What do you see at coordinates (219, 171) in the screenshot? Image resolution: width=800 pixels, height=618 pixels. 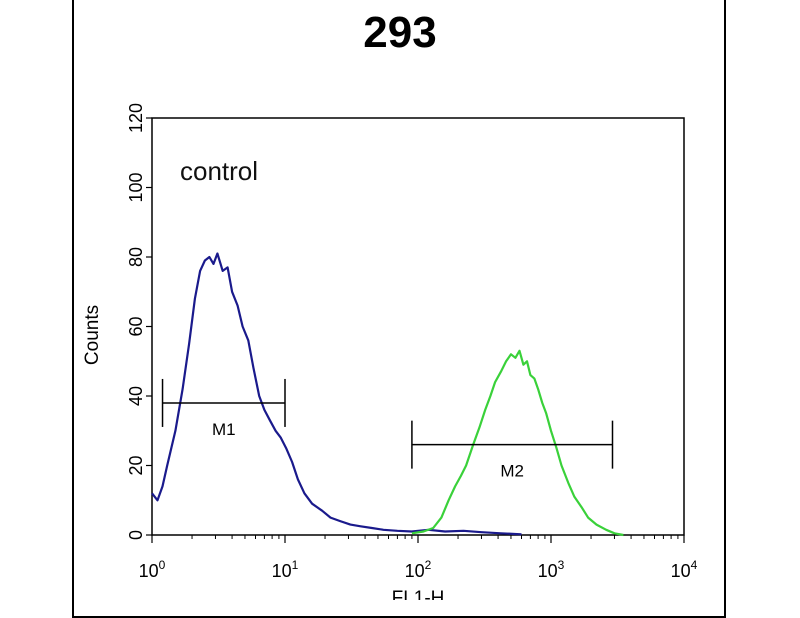 I see `control-annotation: control` at bounding box center [219, 171].